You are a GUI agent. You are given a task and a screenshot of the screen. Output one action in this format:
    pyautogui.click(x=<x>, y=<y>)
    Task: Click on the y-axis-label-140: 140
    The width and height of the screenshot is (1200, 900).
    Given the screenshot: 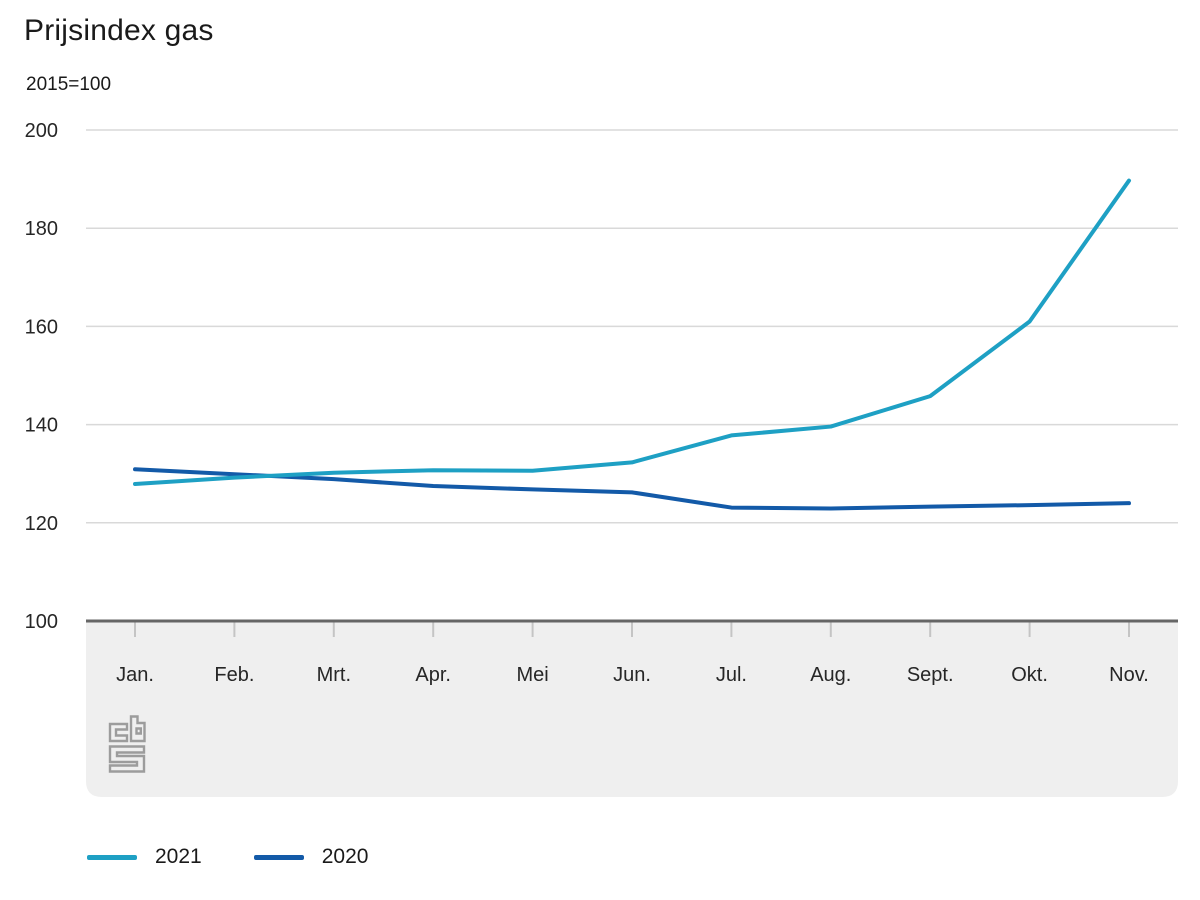 What is the action you would take?
    pyautogui.click(x=41, y=426)
    